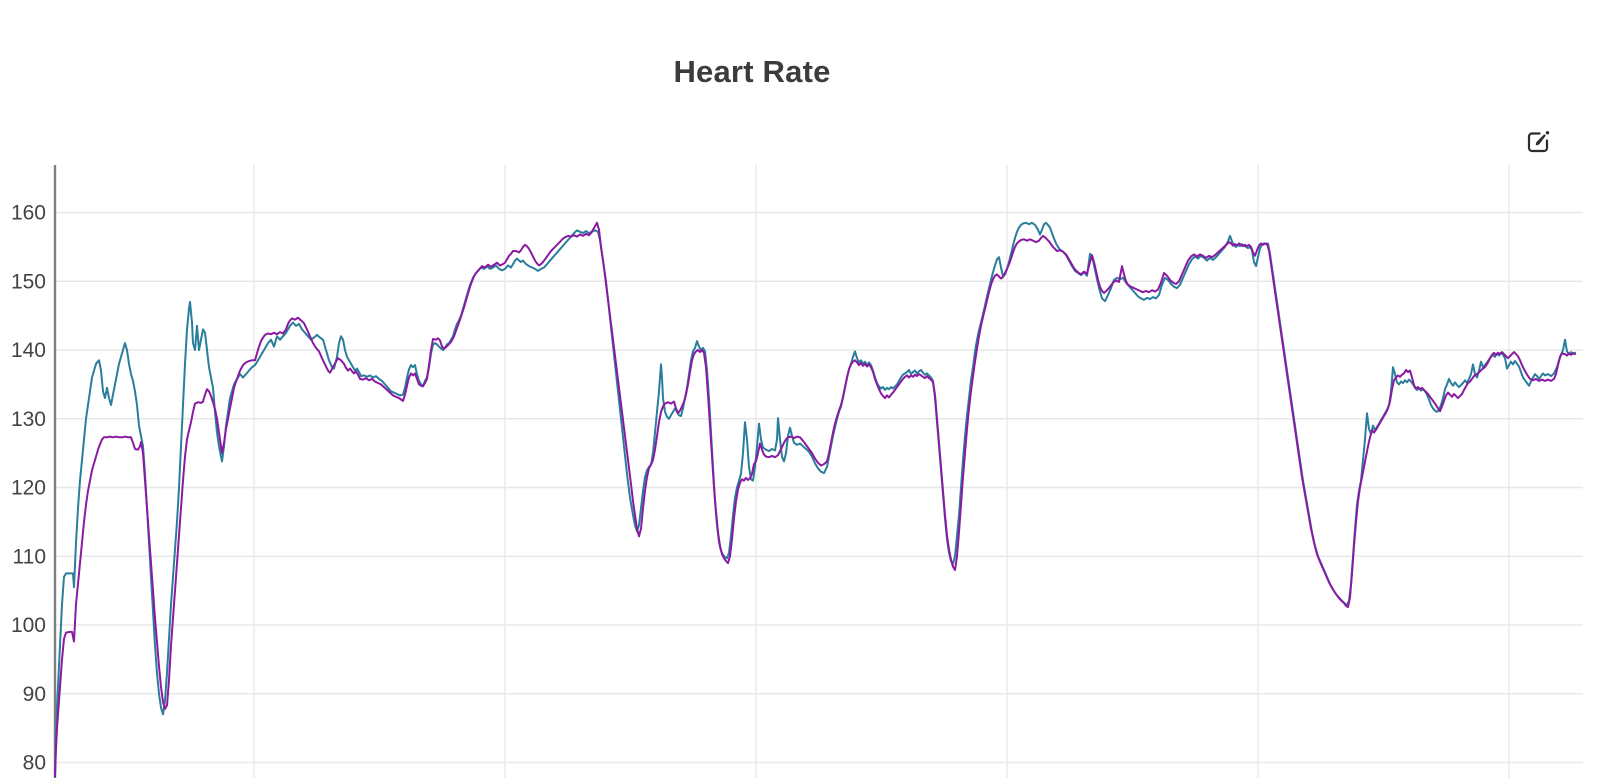  What do you see at coordinates (28, 350) in the screenshot?
I see `y-tick-label: 140` at bounding box center [28, 350].